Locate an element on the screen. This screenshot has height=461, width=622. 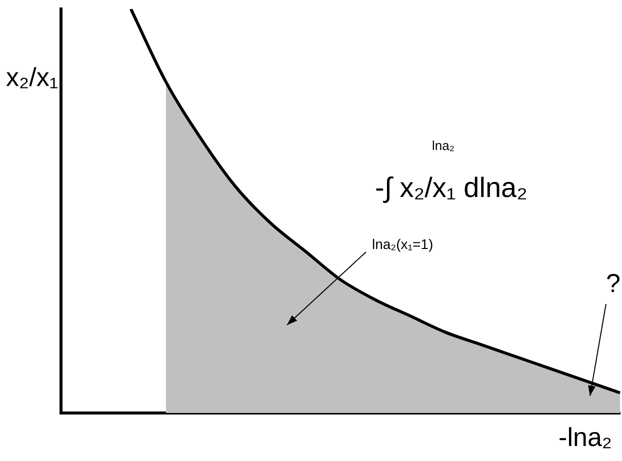
y-axis-title: x₂/x₁ is located at coordinates (32, 77).